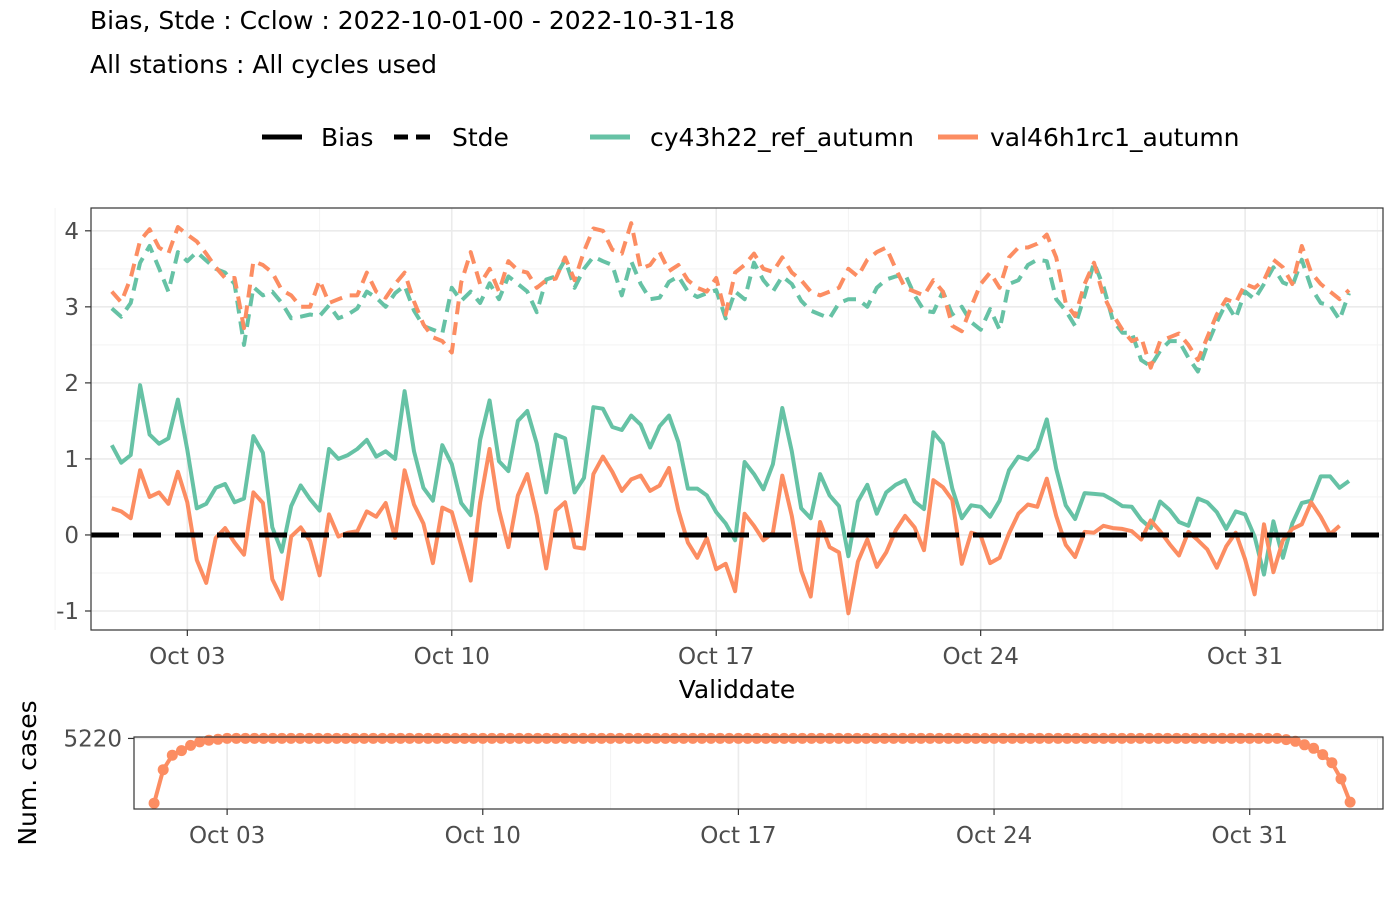 The image size is (1400, 900). I want to click on y-tick-label: 0, so click(71, 536).